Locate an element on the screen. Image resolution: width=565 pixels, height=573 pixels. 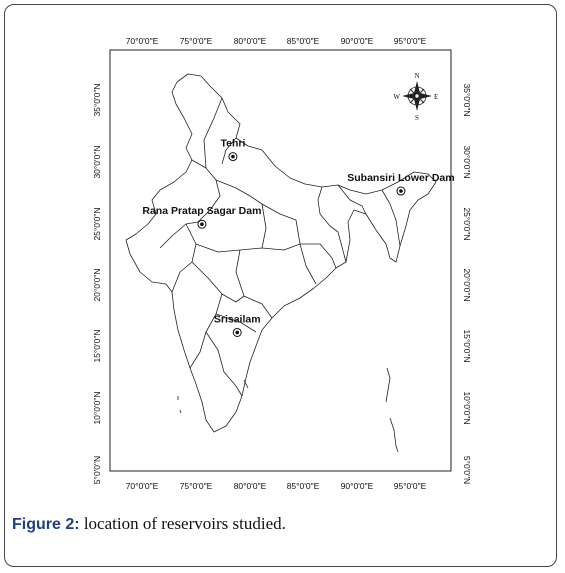
y-tick-left-20: 20°0'0"N is located at coordinates (97, 284).